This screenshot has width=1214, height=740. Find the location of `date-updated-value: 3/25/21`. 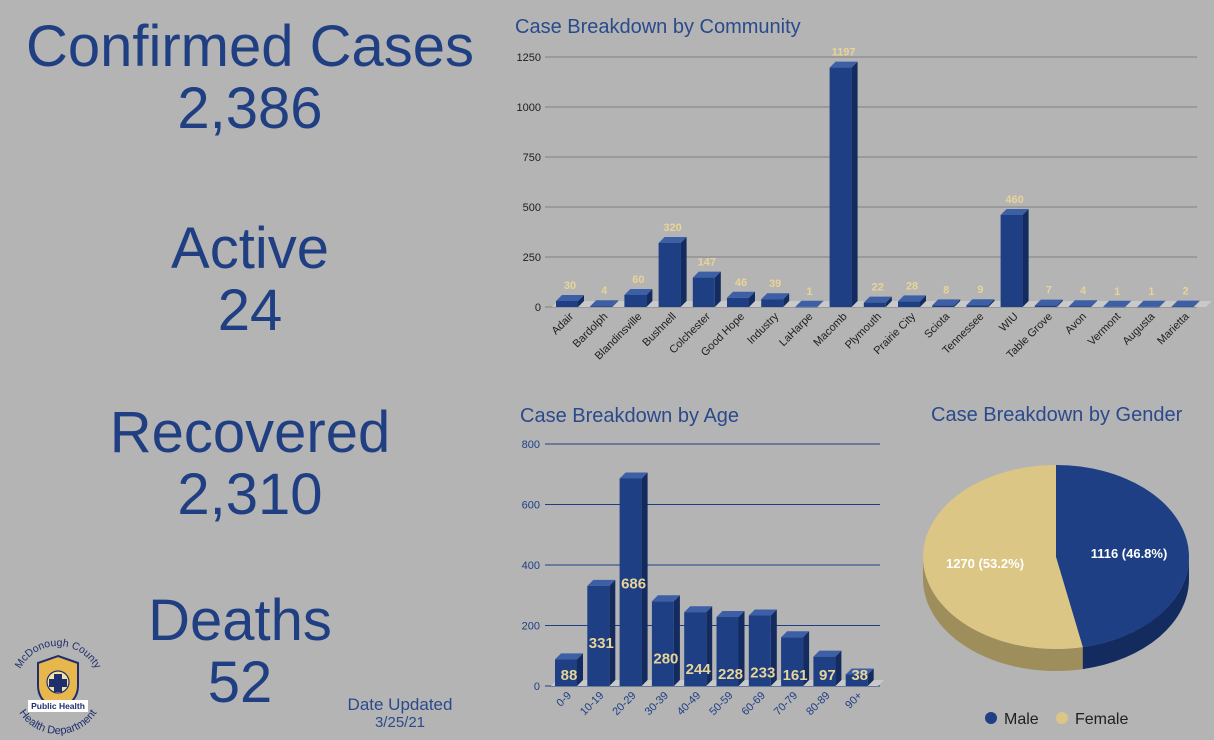

date-updated-value: 3/25/21 is located at coordinates (400, 722).